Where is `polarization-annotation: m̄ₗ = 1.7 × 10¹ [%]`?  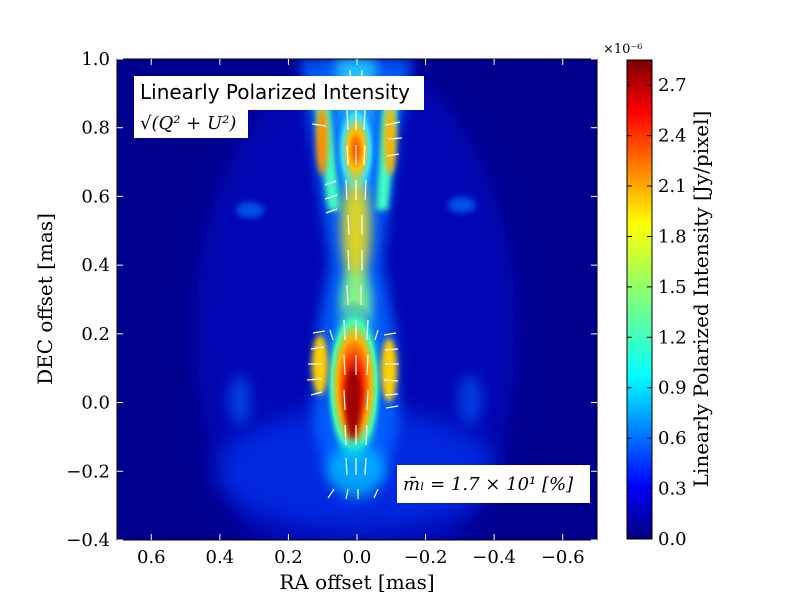
polarization-annotation: m̄ₗ = 1.7 × 10¹ [%] is located at coordinates (493, 484).